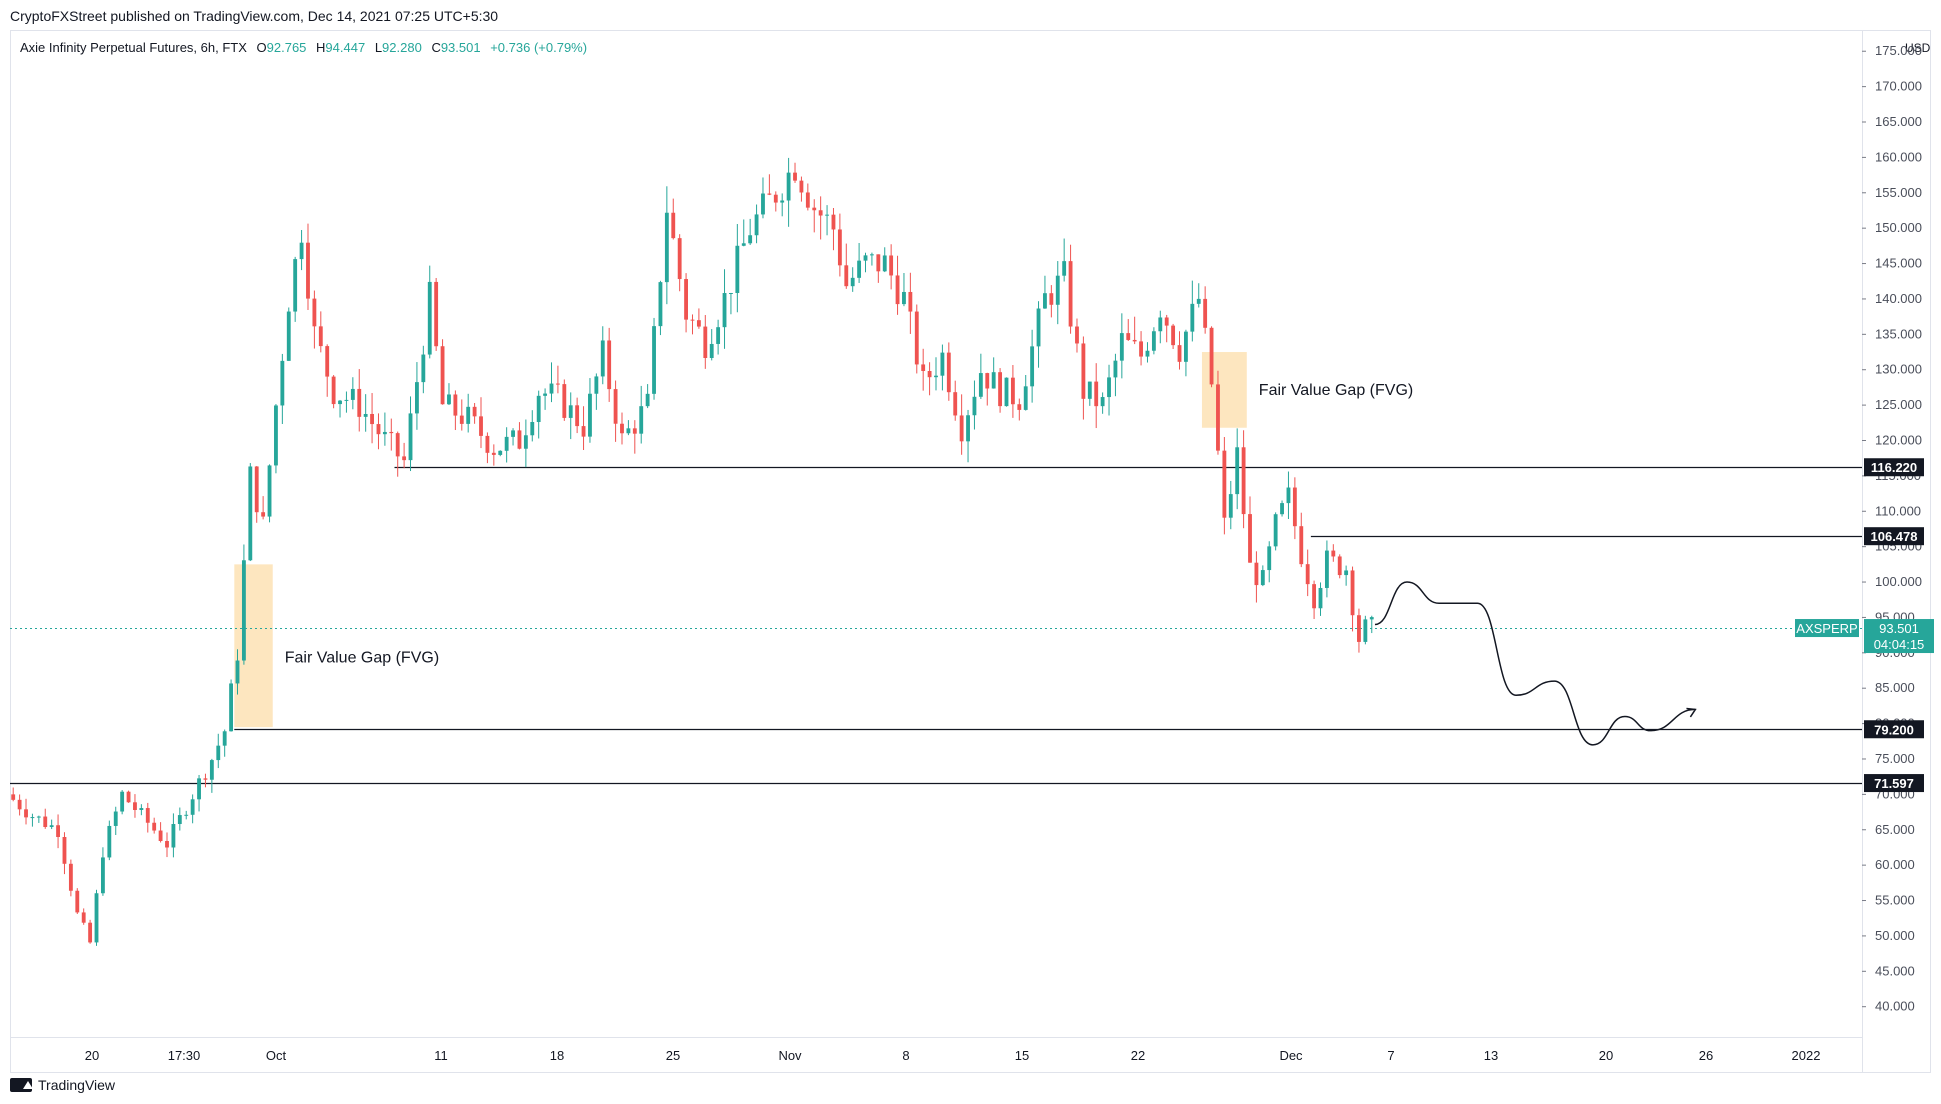 This screenshot has width=1941, height=1104. Describe the element at coordinates (276, 1055) in the screenshot. I see `time-tick-label: Oct` at that location.